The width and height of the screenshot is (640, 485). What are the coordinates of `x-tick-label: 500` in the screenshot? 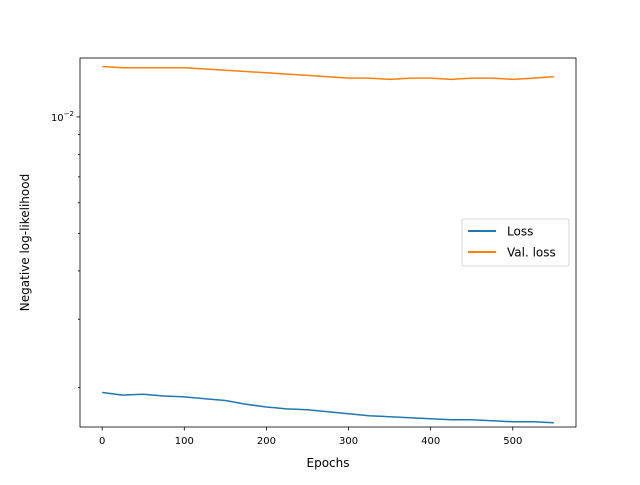 It's located at (512, 441).